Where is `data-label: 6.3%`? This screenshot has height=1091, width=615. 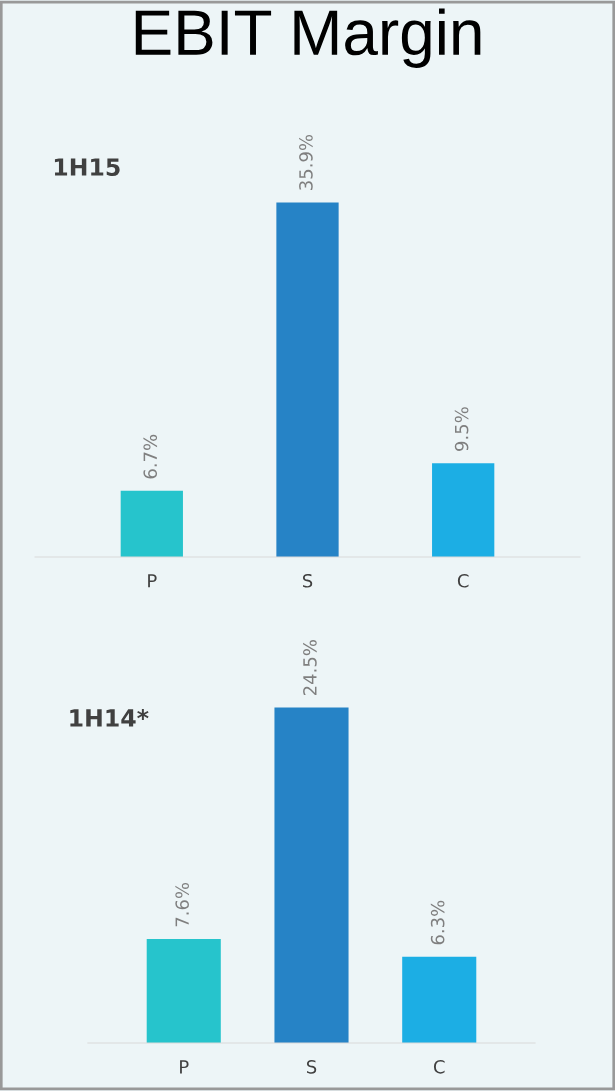 data-label: 6.3% is located at coordinates (437, 922).